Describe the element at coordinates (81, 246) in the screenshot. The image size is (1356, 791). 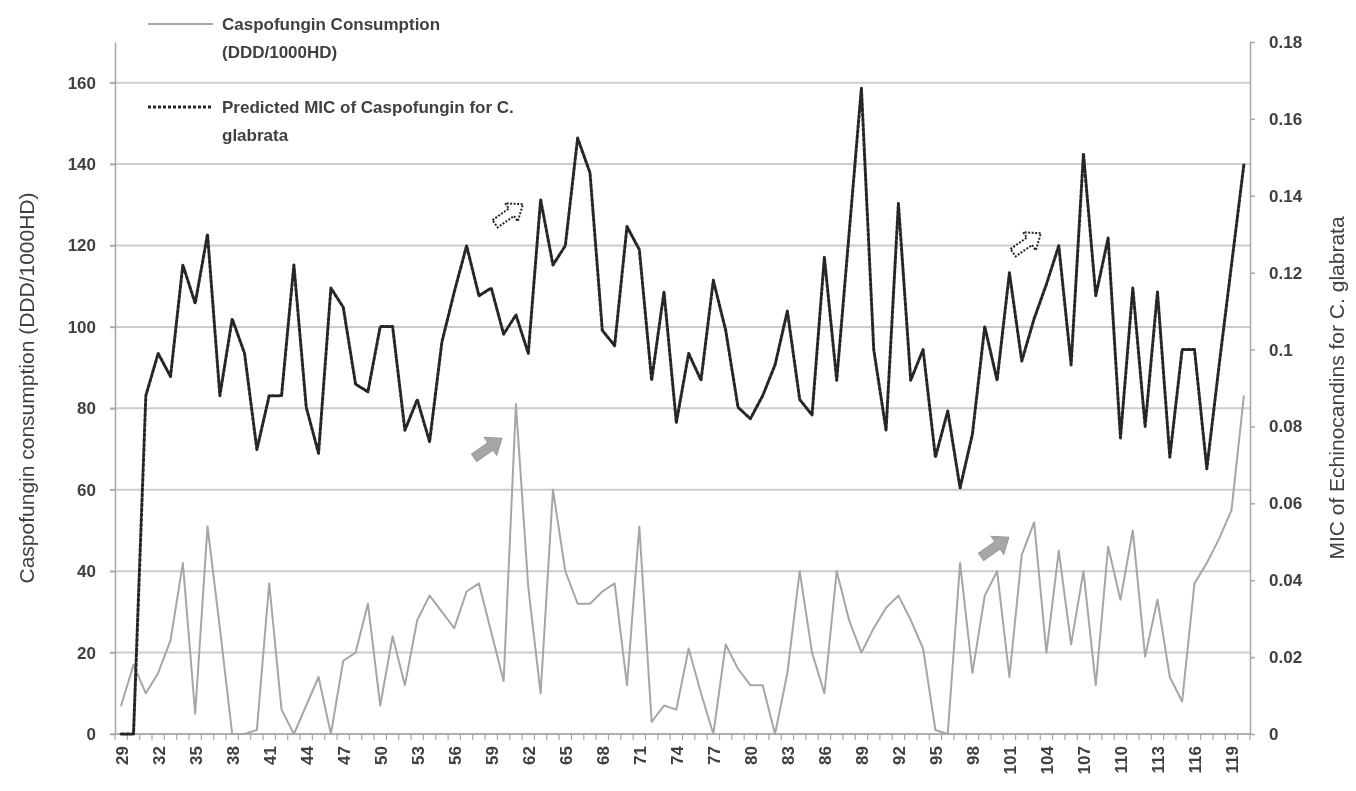
I see `y-tick-label: 120` at that location.